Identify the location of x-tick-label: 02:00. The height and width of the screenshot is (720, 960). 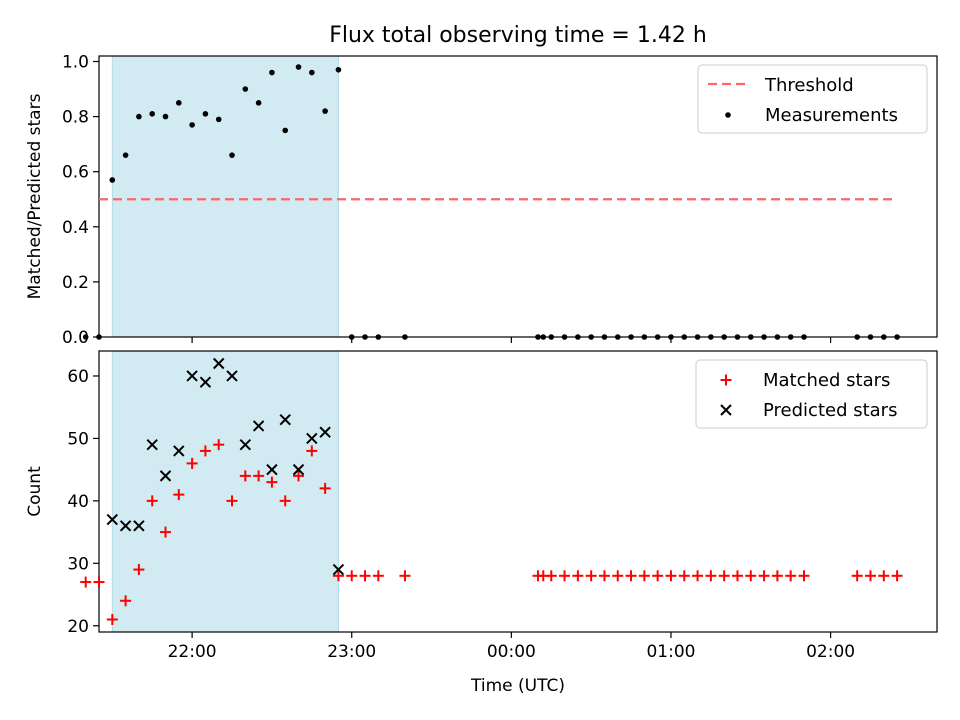
(830, 652).